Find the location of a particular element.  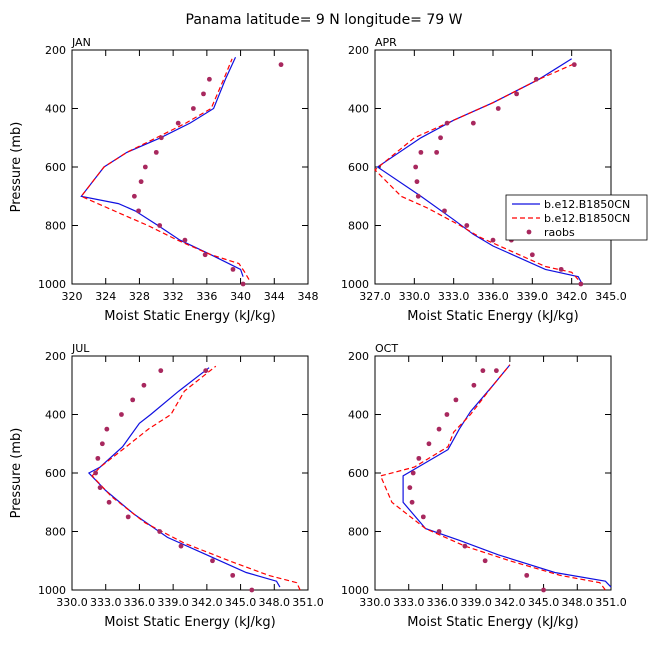

figure-title: Panama latitude= 9 N longitude= 79 W is located at coordinates (324, 20).